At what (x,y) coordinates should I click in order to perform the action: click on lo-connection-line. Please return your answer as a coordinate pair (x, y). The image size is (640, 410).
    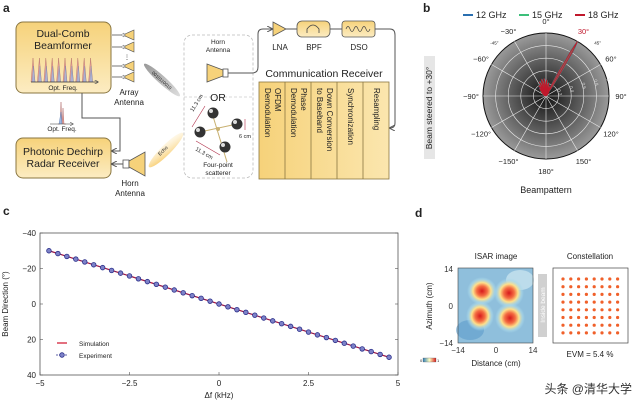
    Looking at the image, I should click on (101, 122).